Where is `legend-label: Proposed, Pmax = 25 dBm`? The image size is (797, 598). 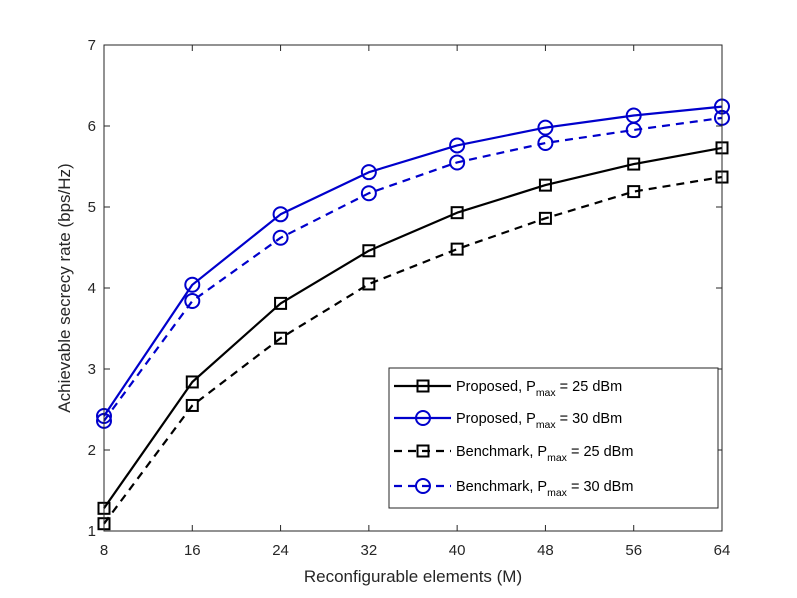
legend-label: Proposed, Pmax = 25 dBm is located at coordinates (539, 389).